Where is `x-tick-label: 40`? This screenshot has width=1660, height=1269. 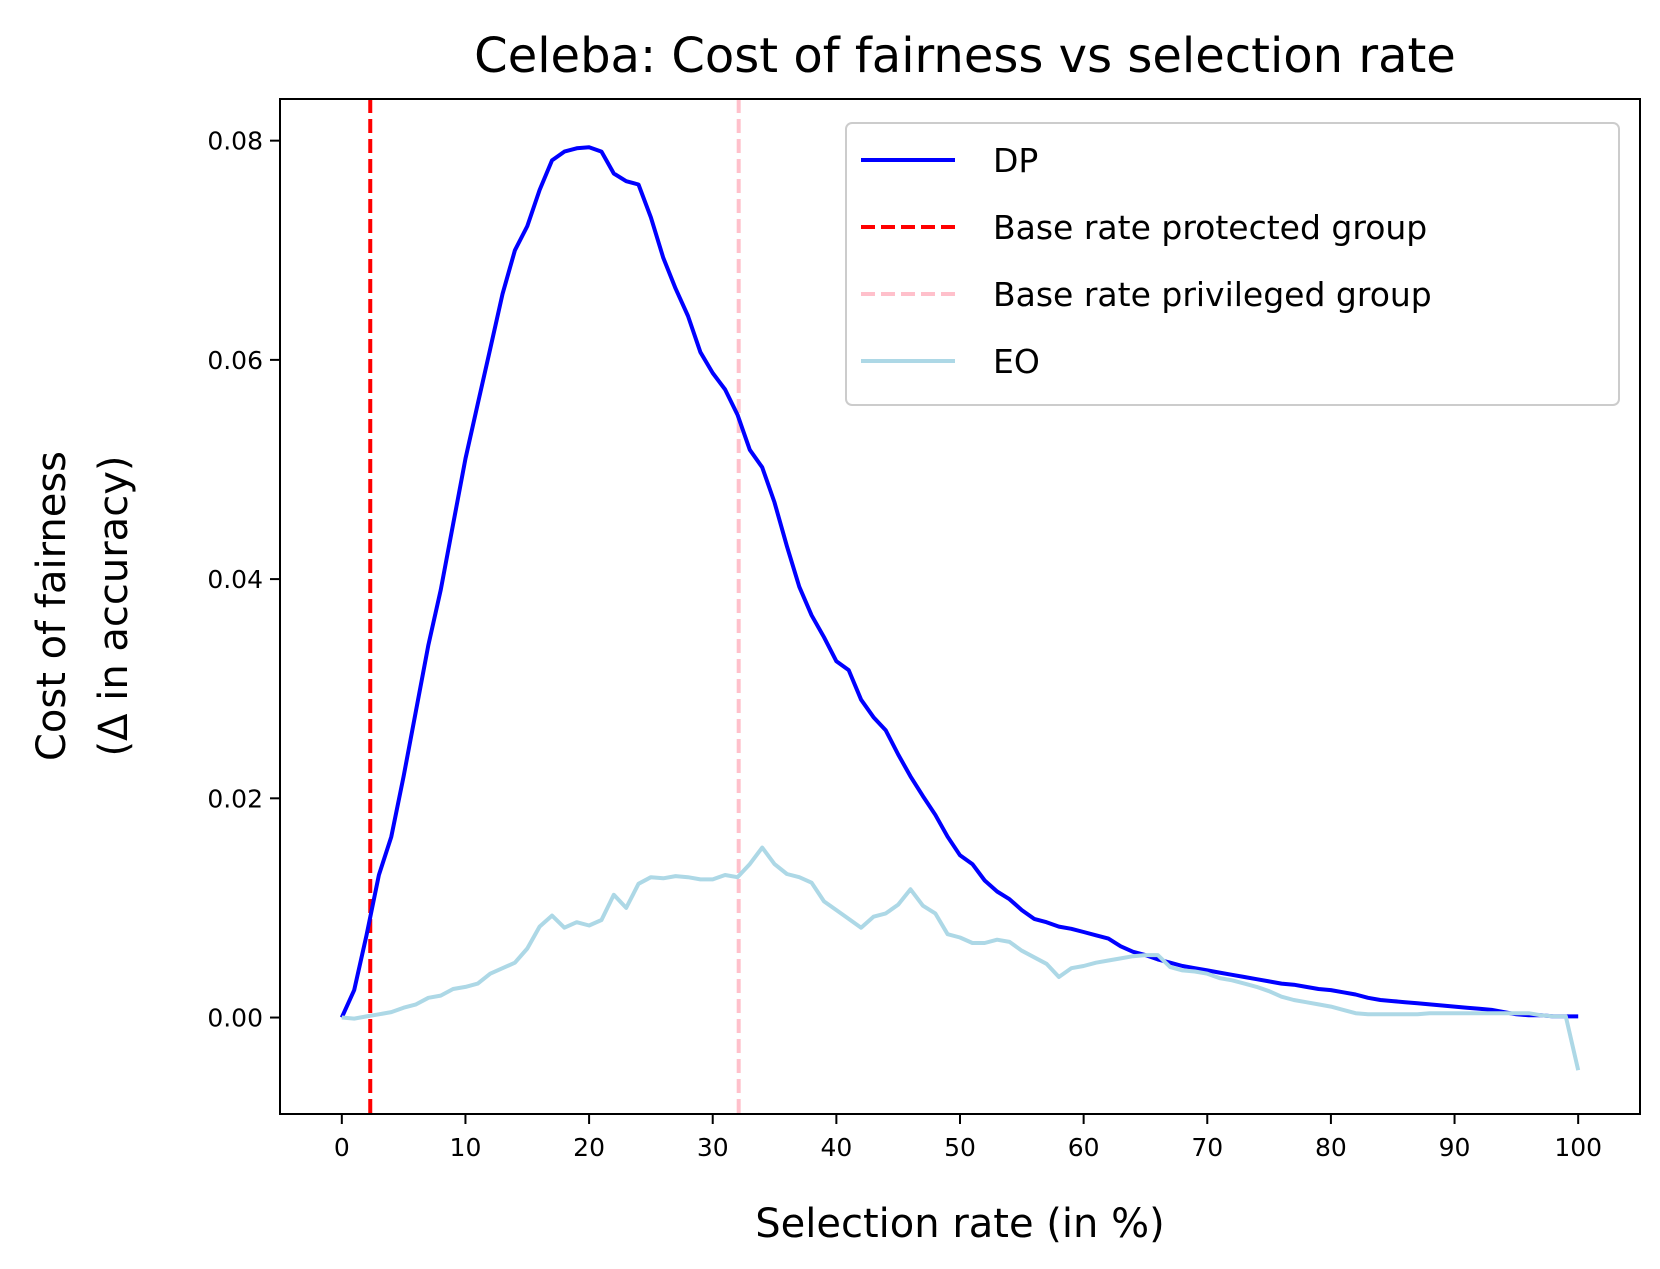 x-tick-label: 40 is located at coordinates (836, 1147).